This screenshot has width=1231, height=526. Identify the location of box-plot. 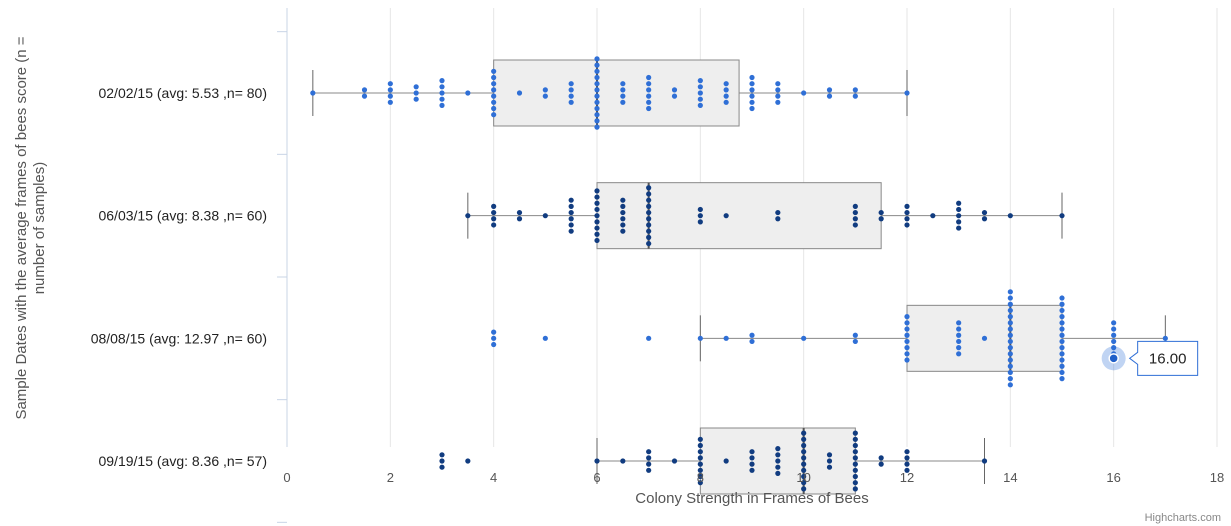
(932, 338).